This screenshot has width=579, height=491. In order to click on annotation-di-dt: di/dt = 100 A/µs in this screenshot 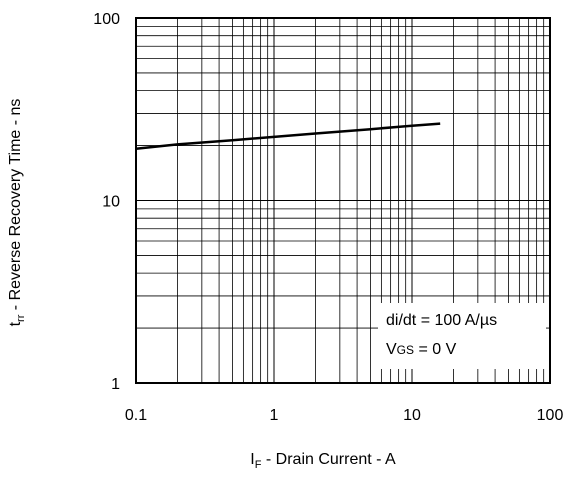, I will do `click(441, 320)`.